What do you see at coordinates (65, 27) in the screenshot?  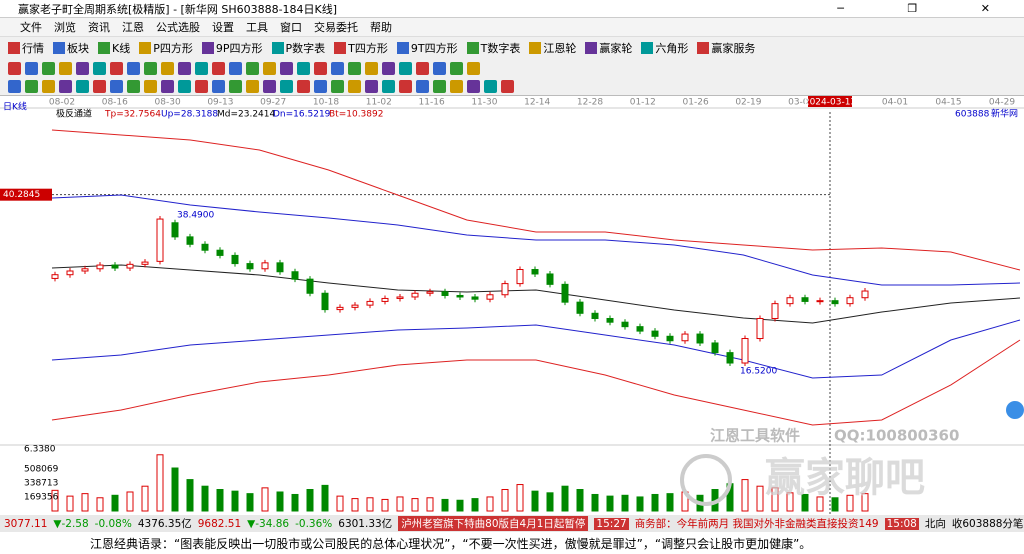 I see `menu-item: 浏览` at bounding box center [65, 27].